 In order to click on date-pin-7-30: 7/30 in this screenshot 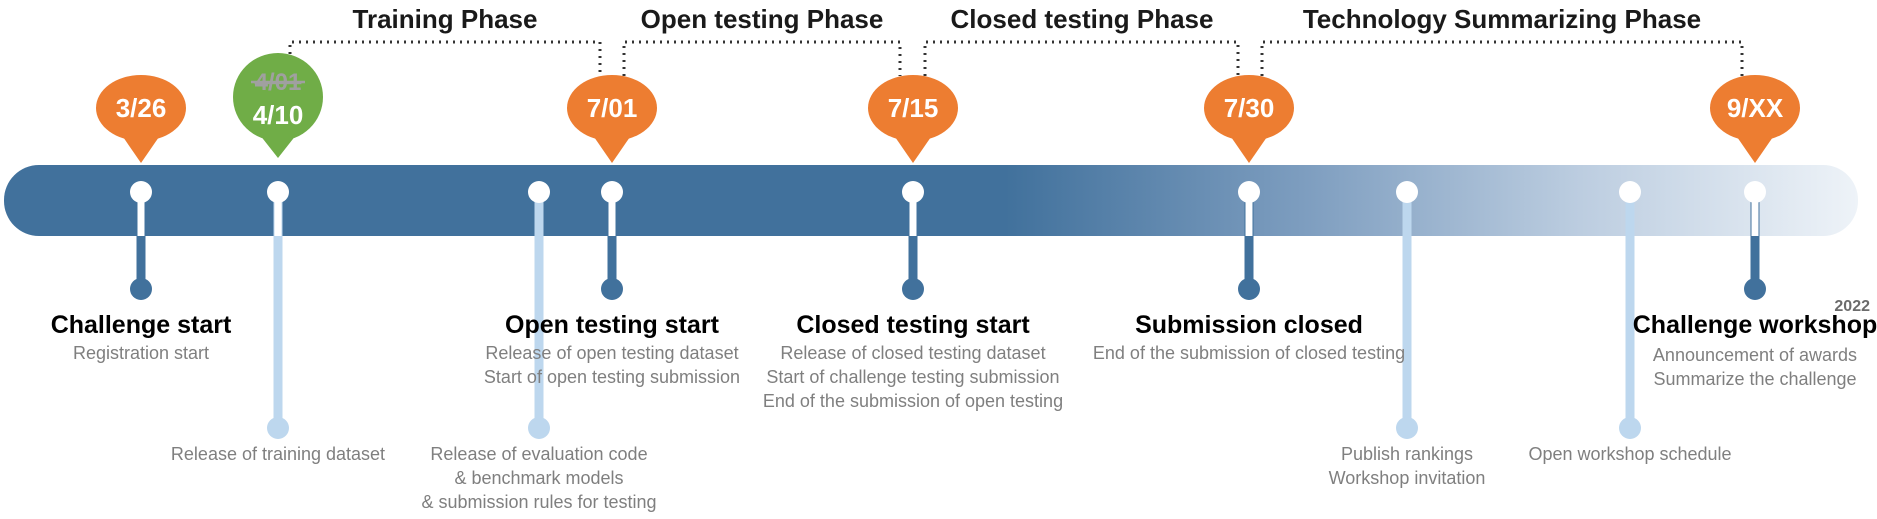, I will do `click(1249, 119)`.